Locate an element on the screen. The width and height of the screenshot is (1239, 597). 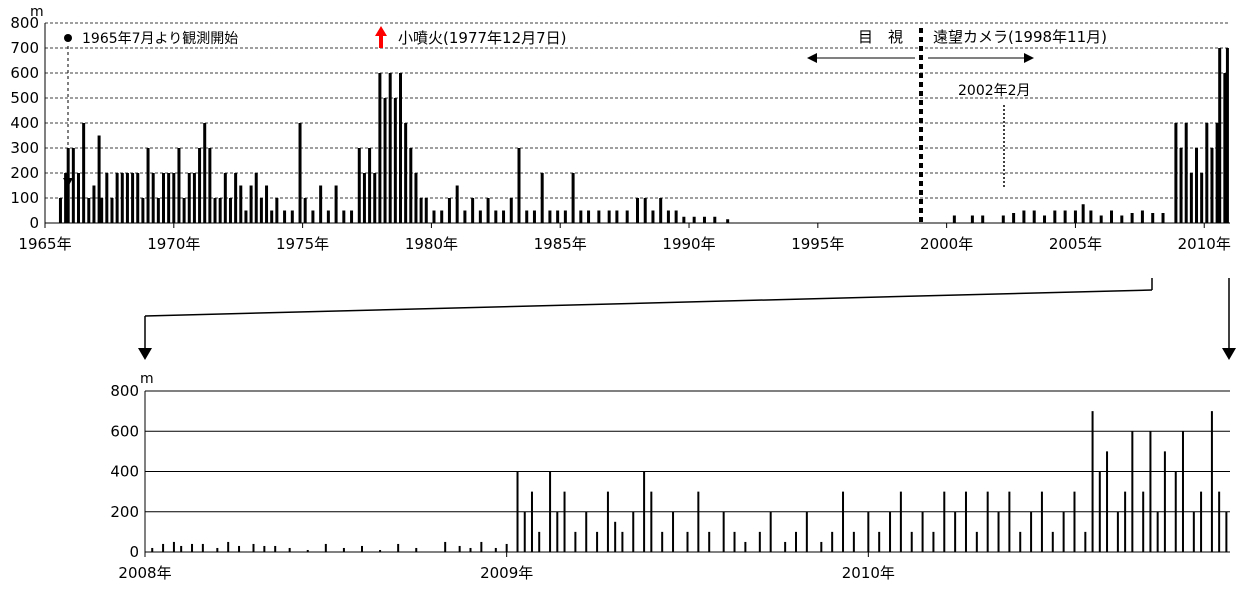
obs-start-arrowhead-icon is located at coordinates (68, 182).